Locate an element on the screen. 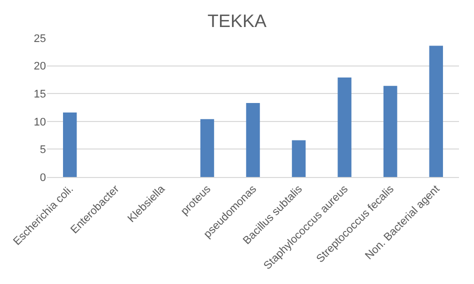 This screenshot has width=474, height=284. y-tick-label: 15 is located at coordinates (40, 94).